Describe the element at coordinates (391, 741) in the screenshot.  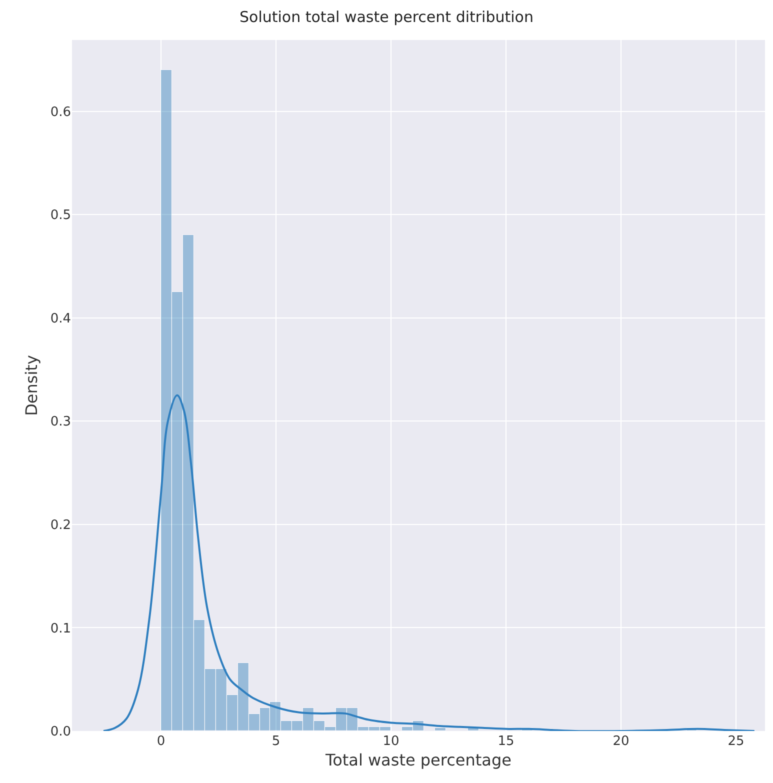
I see `x-tick-label: 10` at that location.